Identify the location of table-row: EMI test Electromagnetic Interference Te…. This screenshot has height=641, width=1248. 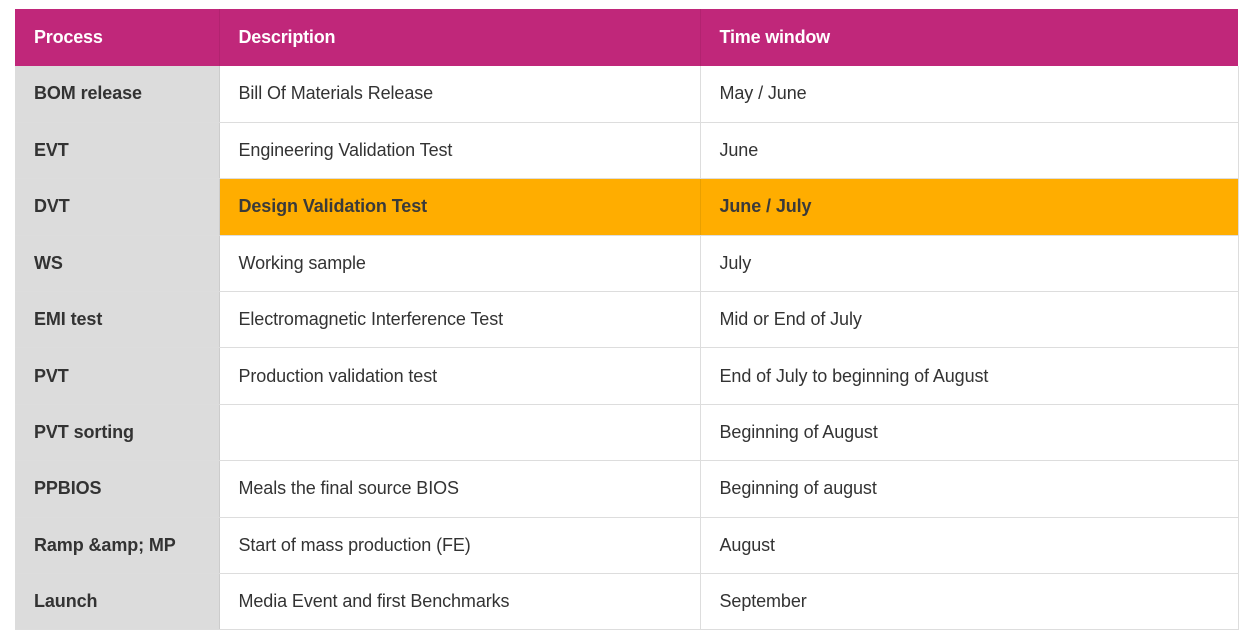
(627, 320).